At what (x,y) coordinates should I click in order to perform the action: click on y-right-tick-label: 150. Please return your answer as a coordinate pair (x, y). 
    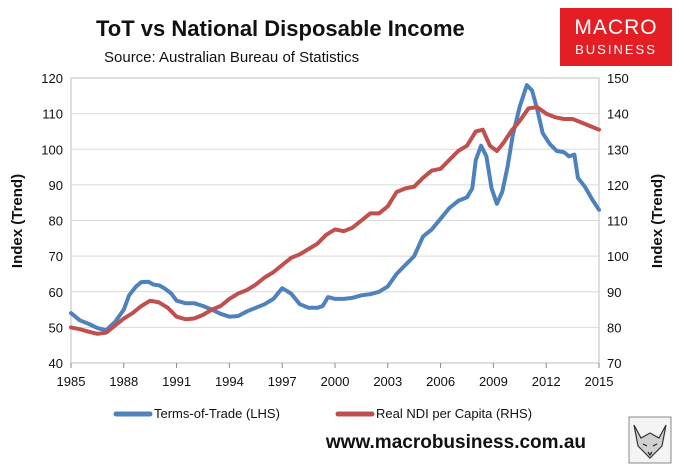
    Looking at the image, I should click on (618, 78).